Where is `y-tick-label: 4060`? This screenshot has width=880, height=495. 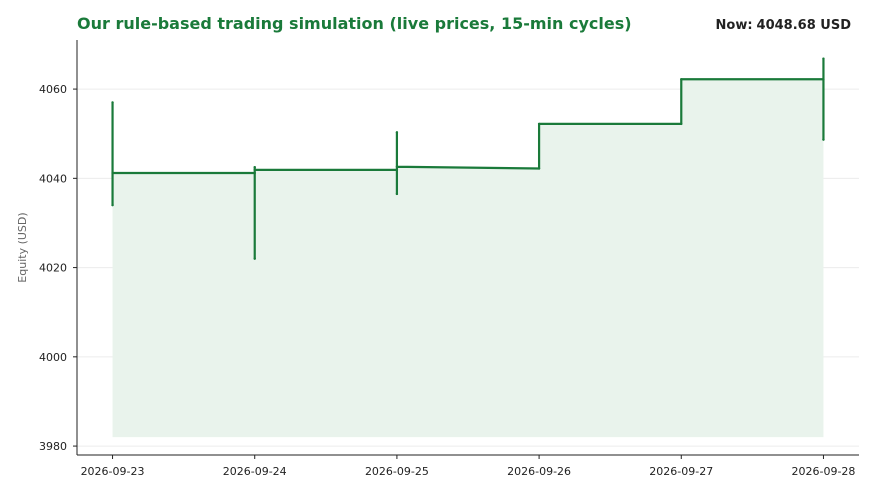
y-tick-label: 4060 is located at coordinates (53, 89).